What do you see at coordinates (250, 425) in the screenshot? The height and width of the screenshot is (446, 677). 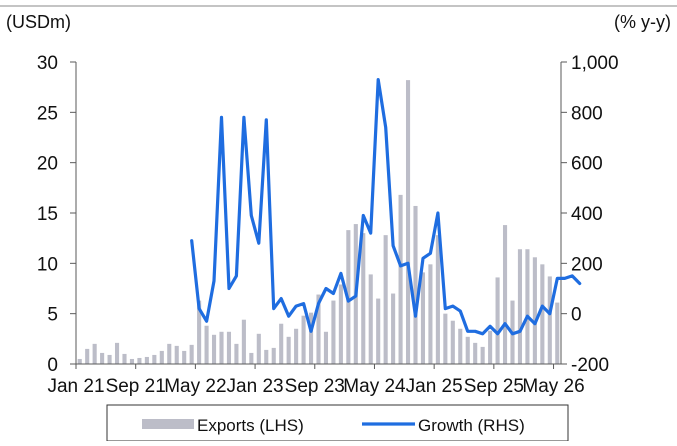 I see `legend-label-exports: Exports (LHS)` at bounding box center [250, 425].